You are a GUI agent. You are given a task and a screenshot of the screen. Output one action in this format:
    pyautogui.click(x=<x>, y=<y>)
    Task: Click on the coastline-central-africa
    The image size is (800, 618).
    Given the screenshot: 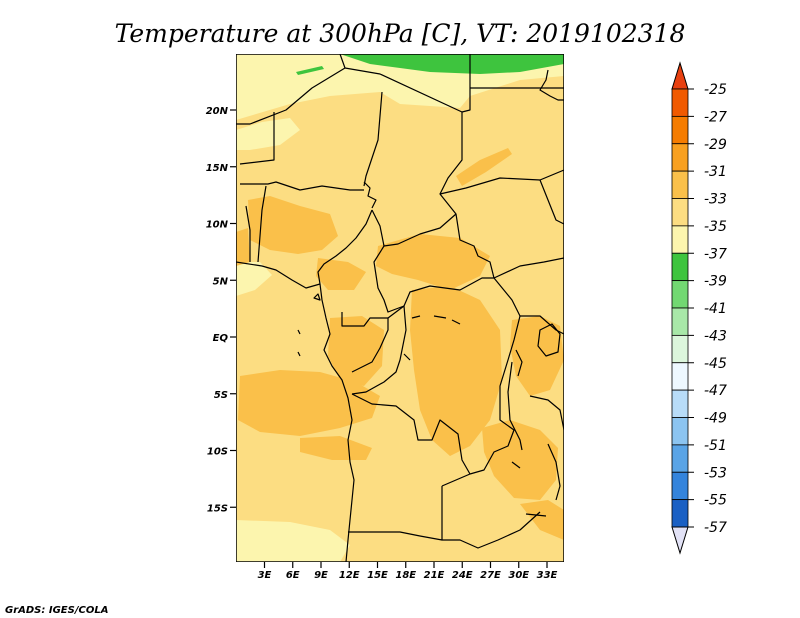 What is the action you would take?
    pyautogui.click(x=337, y=422)
    